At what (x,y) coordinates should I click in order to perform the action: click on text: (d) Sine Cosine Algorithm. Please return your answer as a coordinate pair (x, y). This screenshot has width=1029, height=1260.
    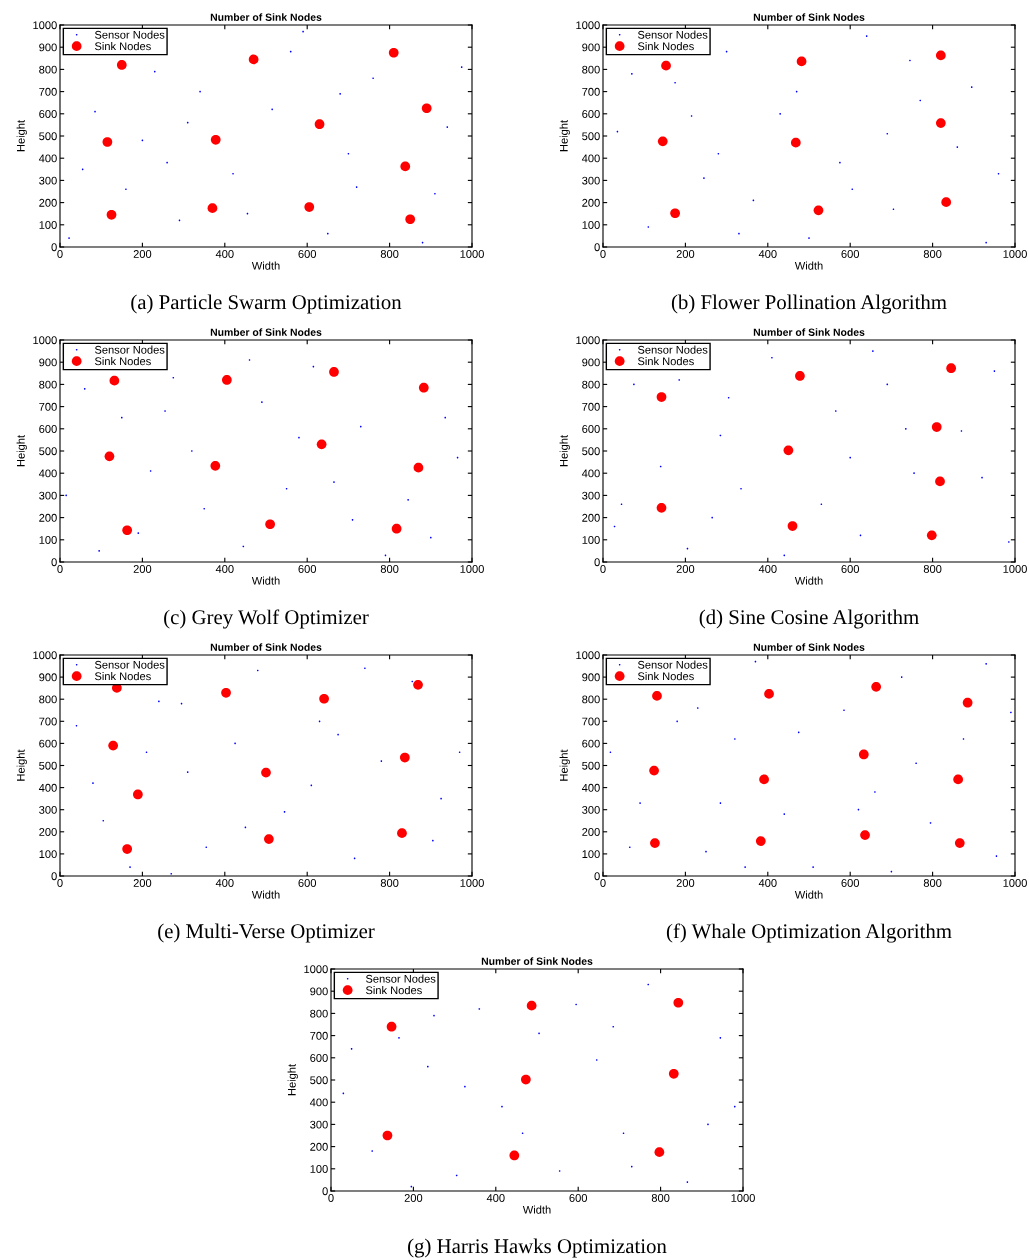
    Looking at the image, I should click on (809, 619).